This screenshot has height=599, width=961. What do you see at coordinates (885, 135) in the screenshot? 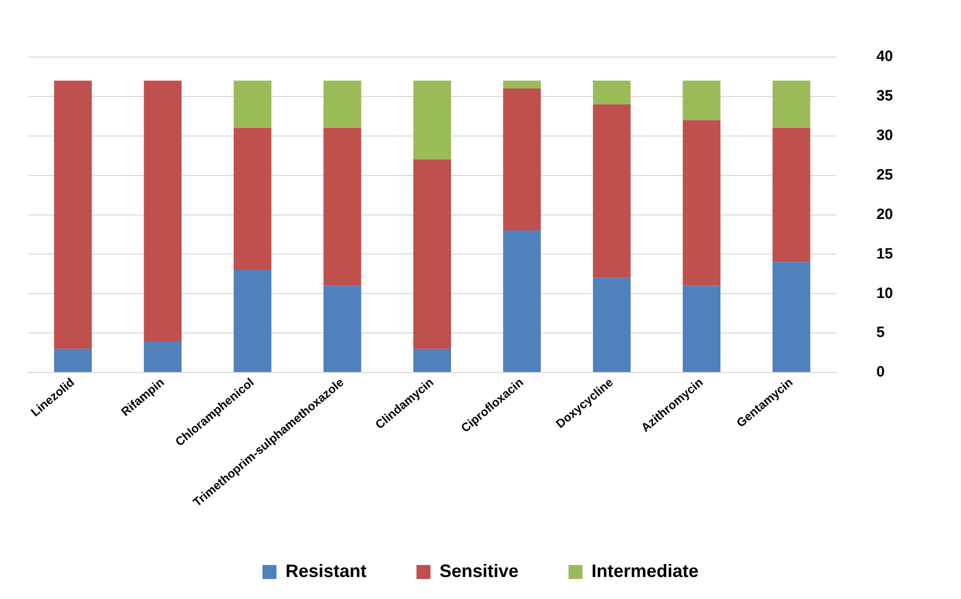
I see `y-tick-label: 30` at bounding box center [885, 135].